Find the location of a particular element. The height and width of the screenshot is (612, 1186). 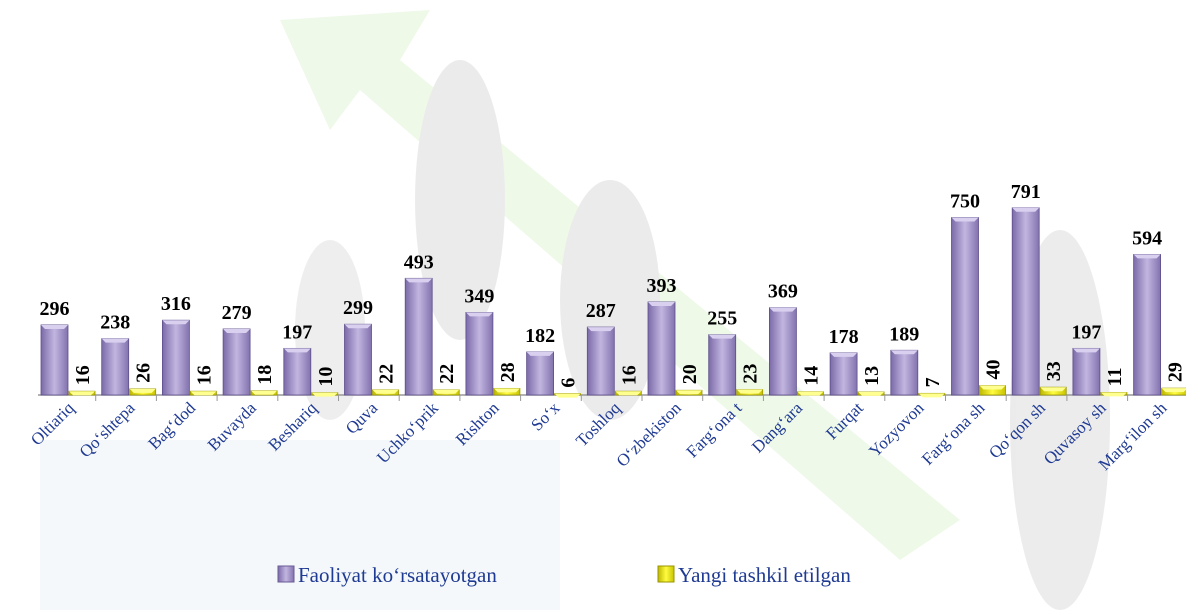

data-label: 255 is located at coordinates (722, 319).